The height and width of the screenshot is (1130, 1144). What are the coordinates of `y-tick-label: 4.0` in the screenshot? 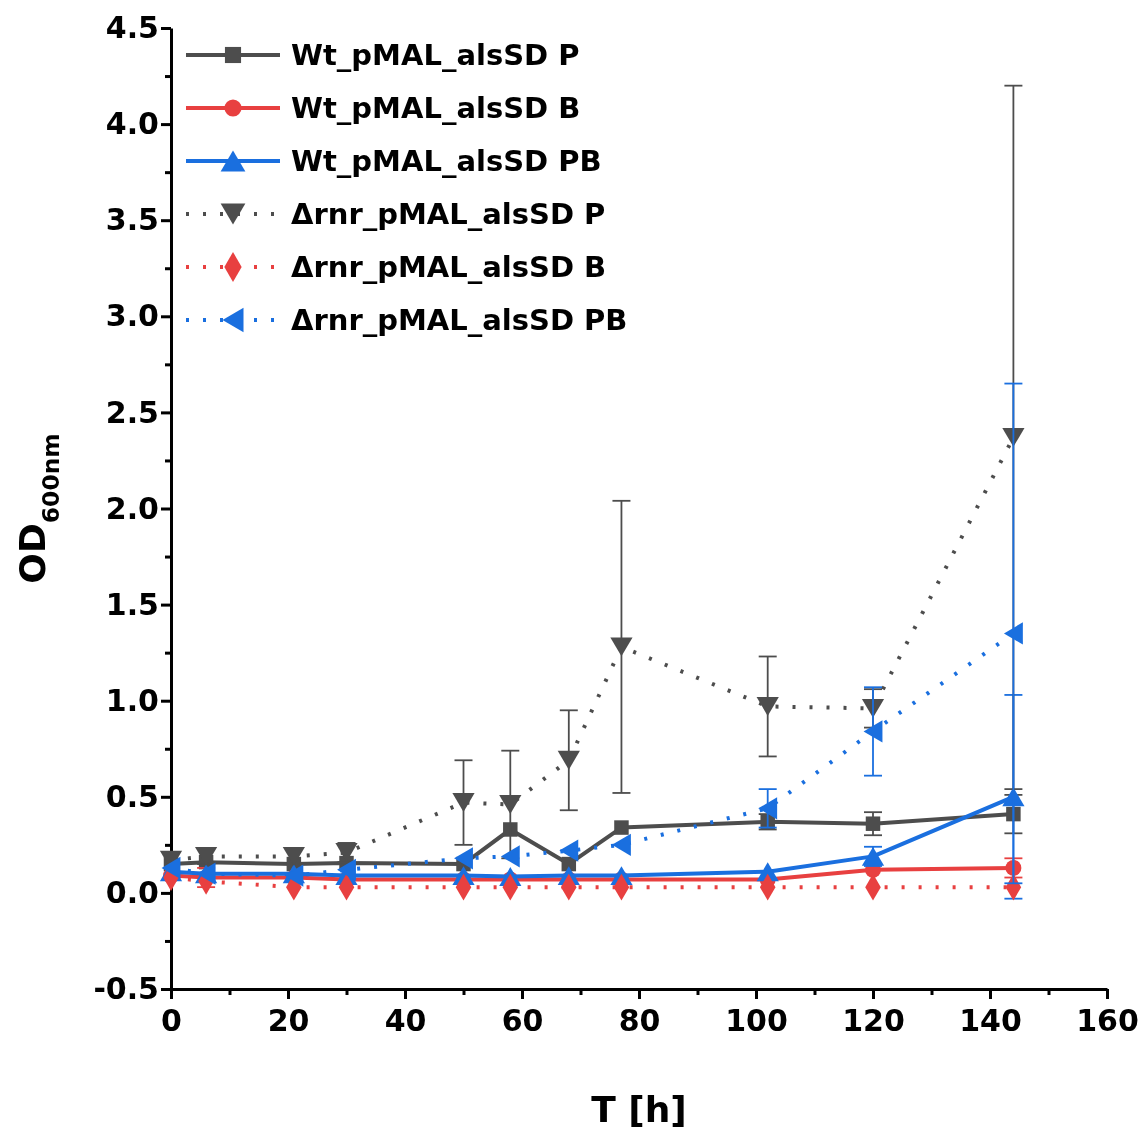 It's located at (132, 124).